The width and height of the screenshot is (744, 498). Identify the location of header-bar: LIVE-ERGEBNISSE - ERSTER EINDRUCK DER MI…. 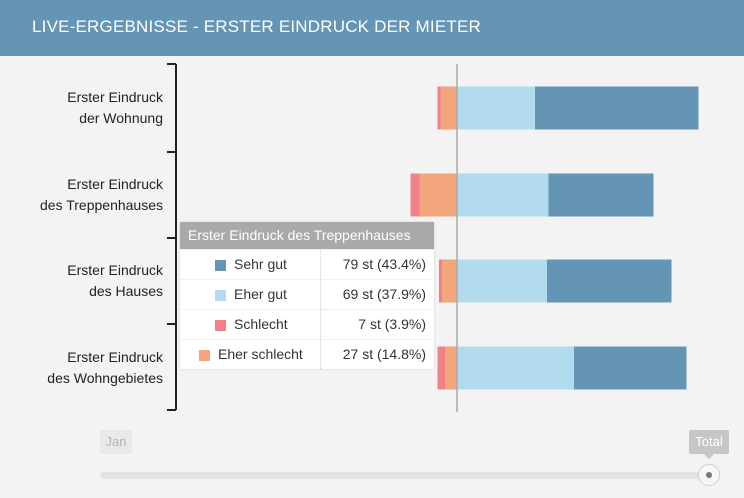
(372, 28).